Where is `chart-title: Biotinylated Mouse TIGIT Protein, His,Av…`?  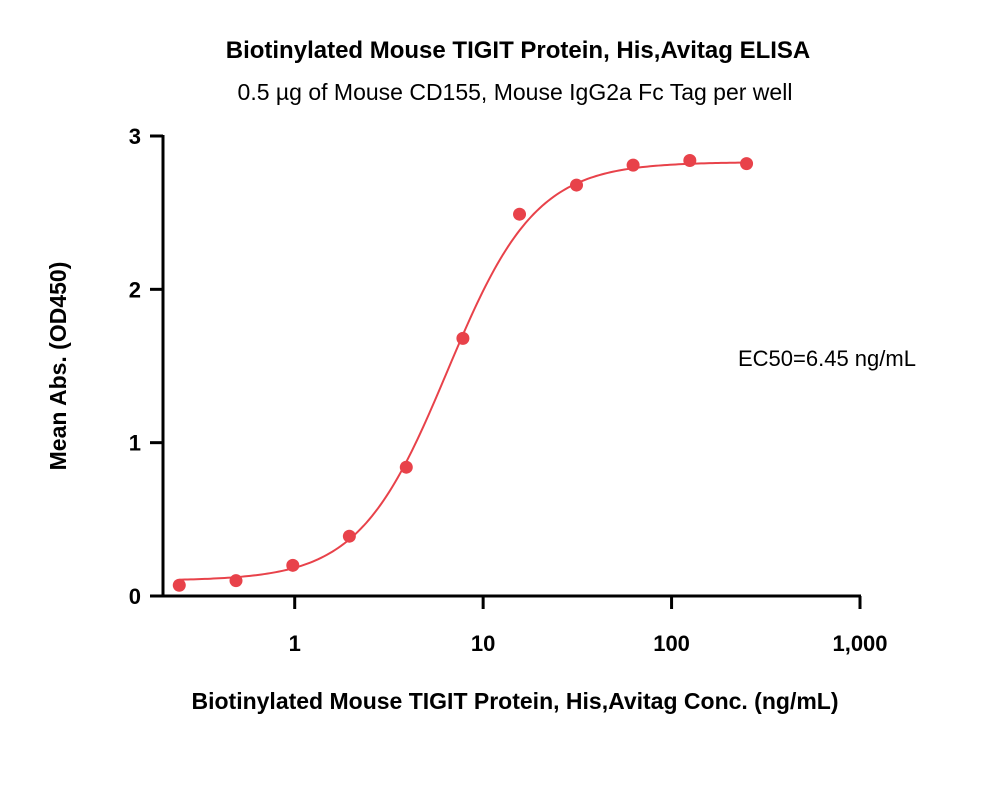 chart-title: Biotinylated Mouse TIGIT Protein, His,Av… is located at coordinates (518, 50).